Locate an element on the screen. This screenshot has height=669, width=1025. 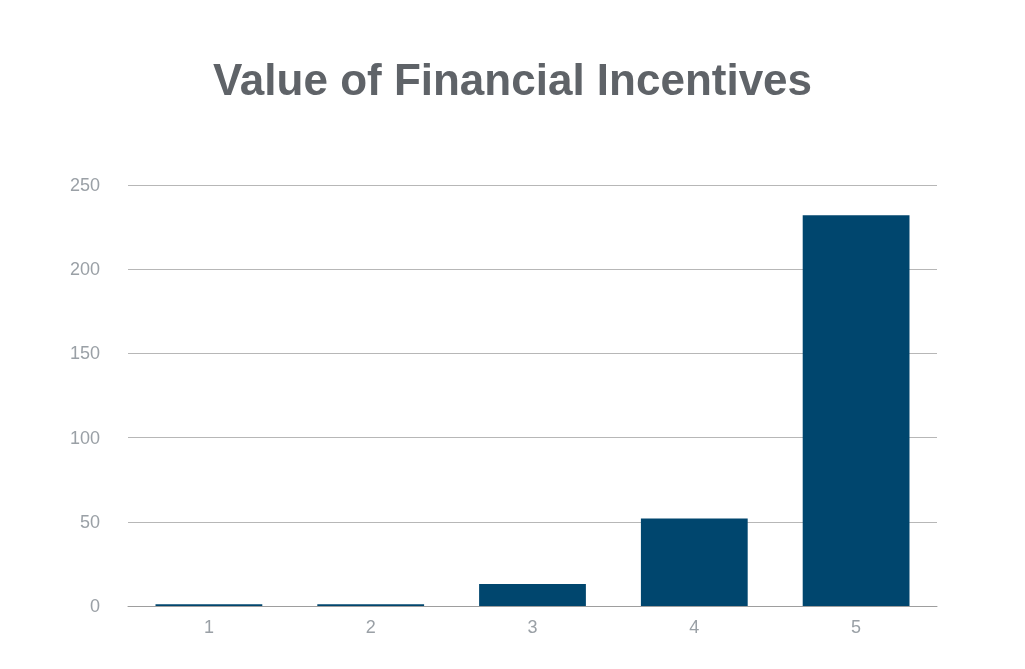
x-tick-label: 3 is located at coordinates (532, 627).